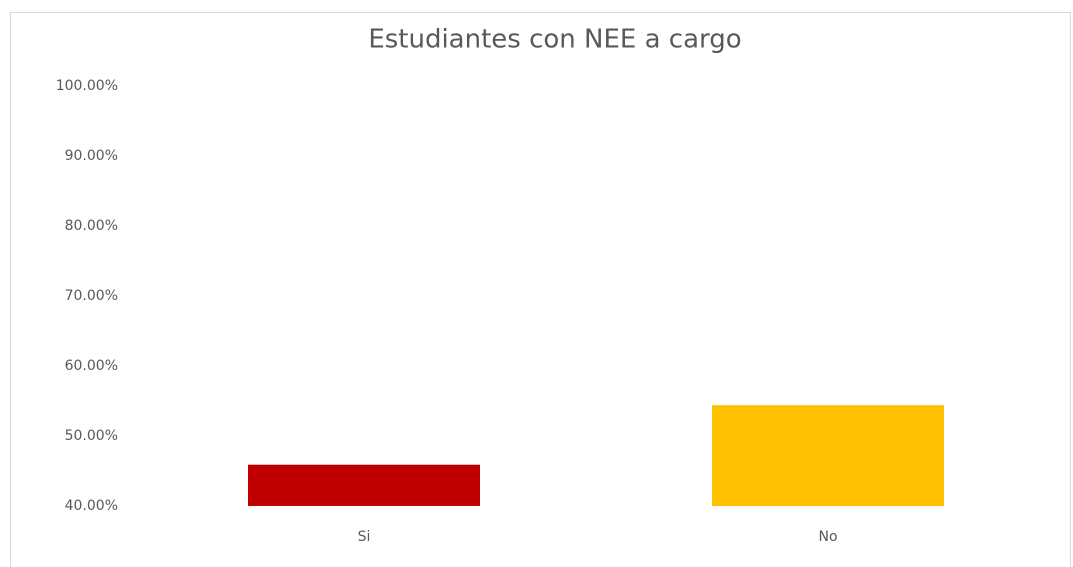  Describe the element at coordinates (91, 366) in the screenshot. I see `y-tick-label: 60.00%` at that location.